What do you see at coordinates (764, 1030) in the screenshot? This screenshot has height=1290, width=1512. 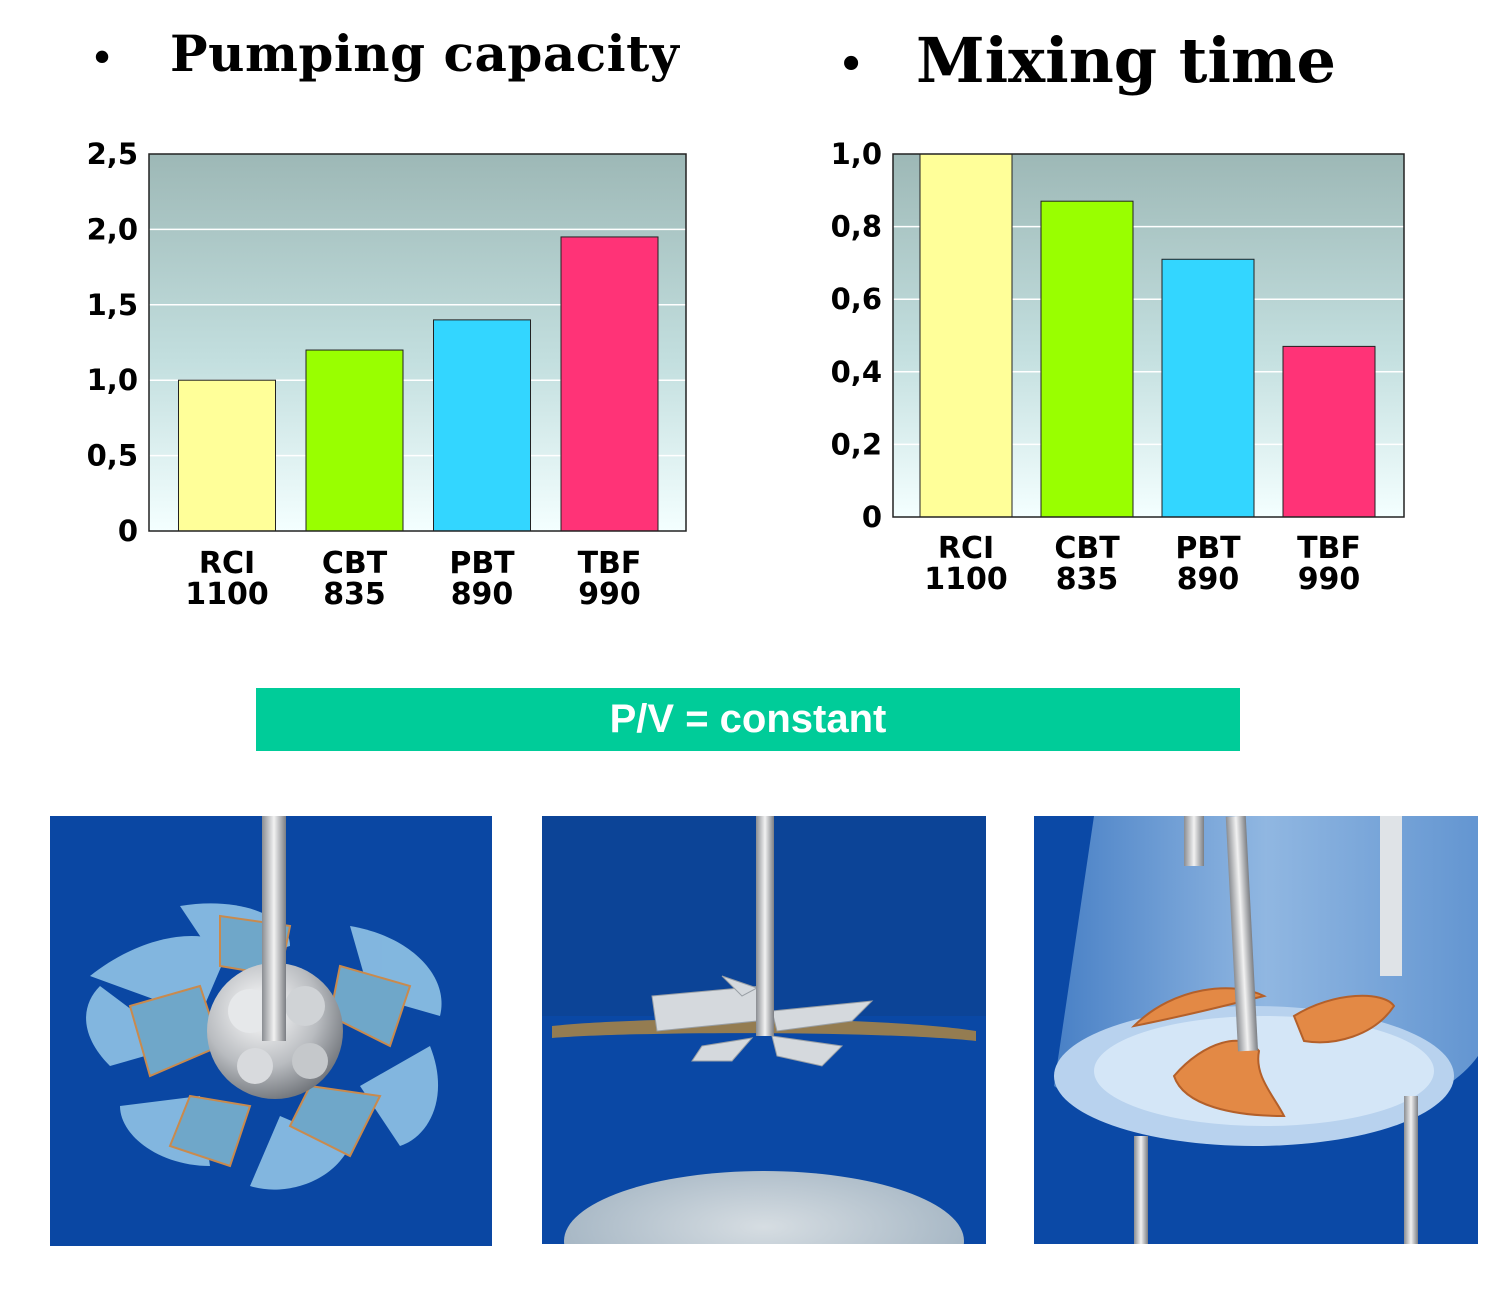 I see `cbt-impeller-image` at bounding box center [764, 1030].